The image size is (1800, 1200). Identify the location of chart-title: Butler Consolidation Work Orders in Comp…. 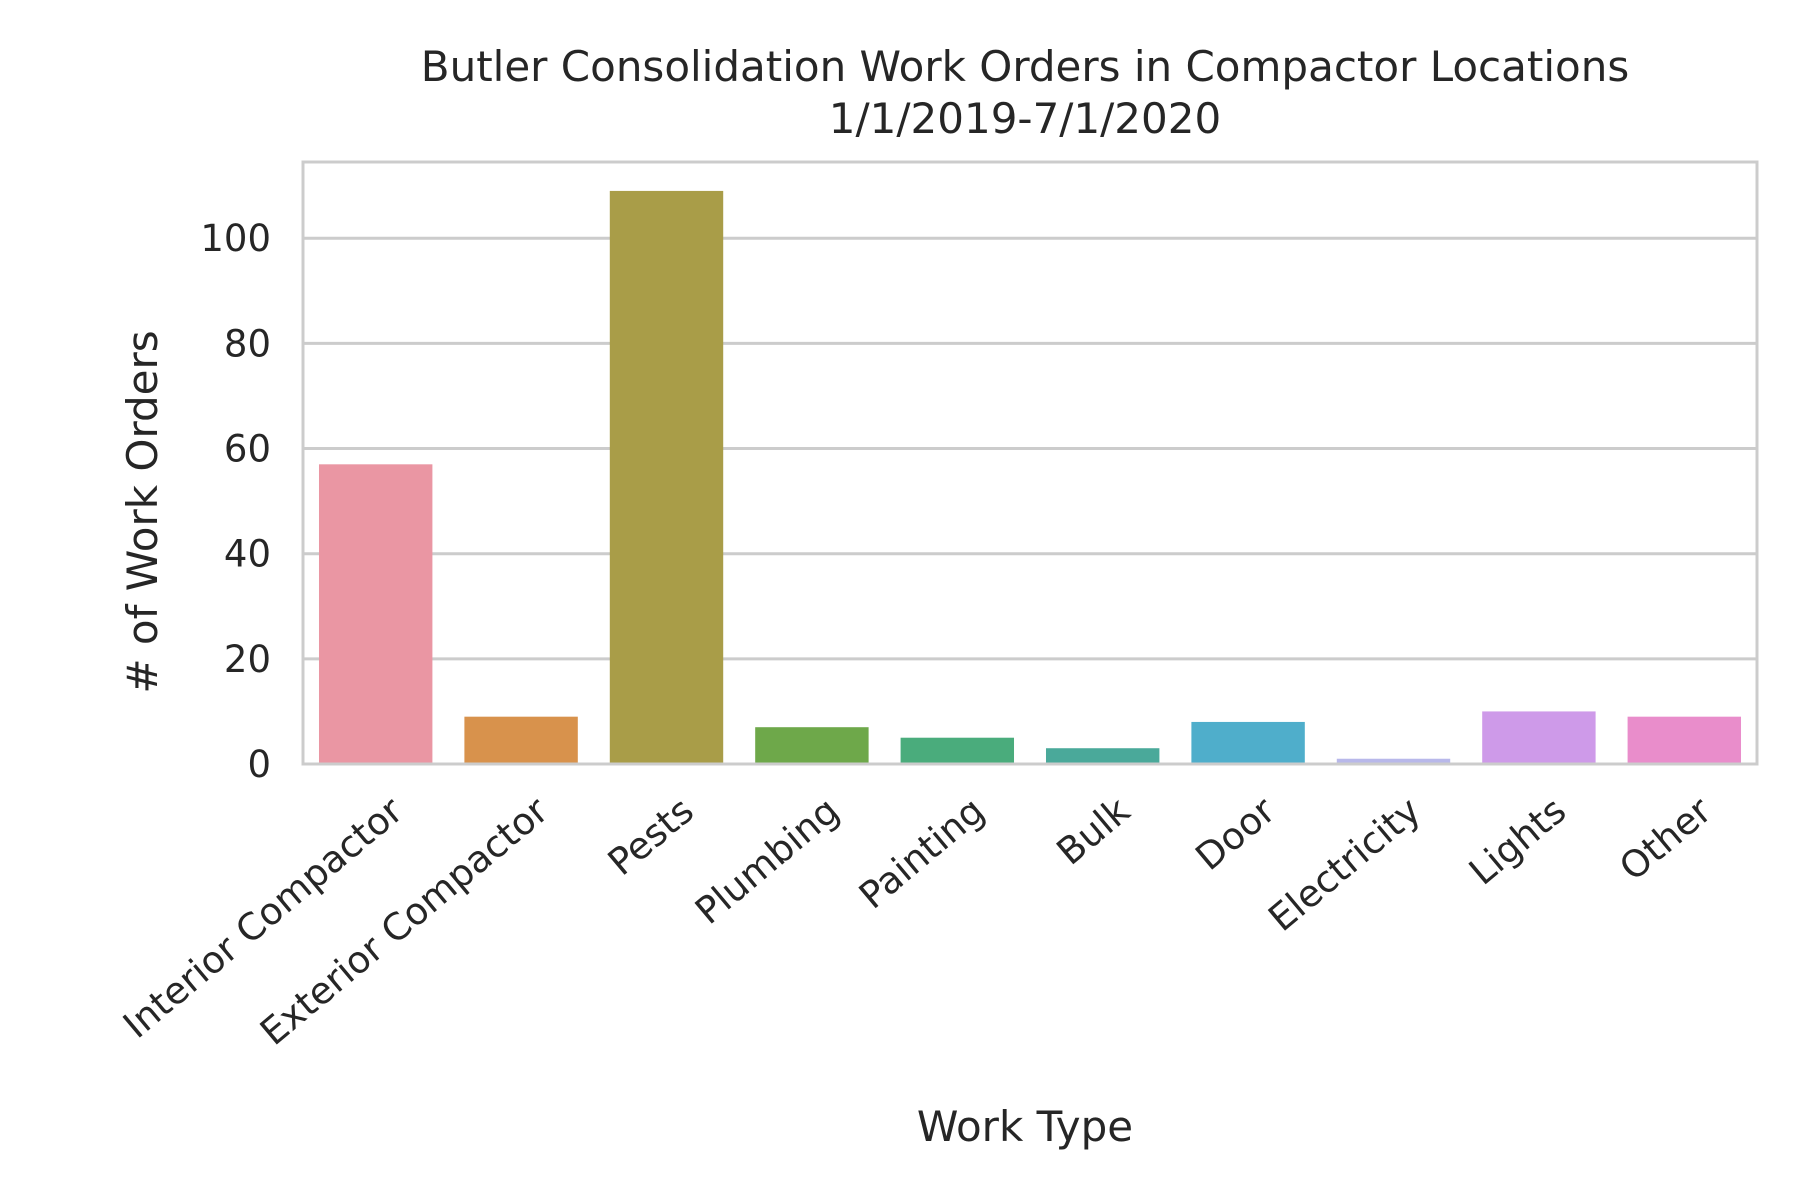
(1025, 66).